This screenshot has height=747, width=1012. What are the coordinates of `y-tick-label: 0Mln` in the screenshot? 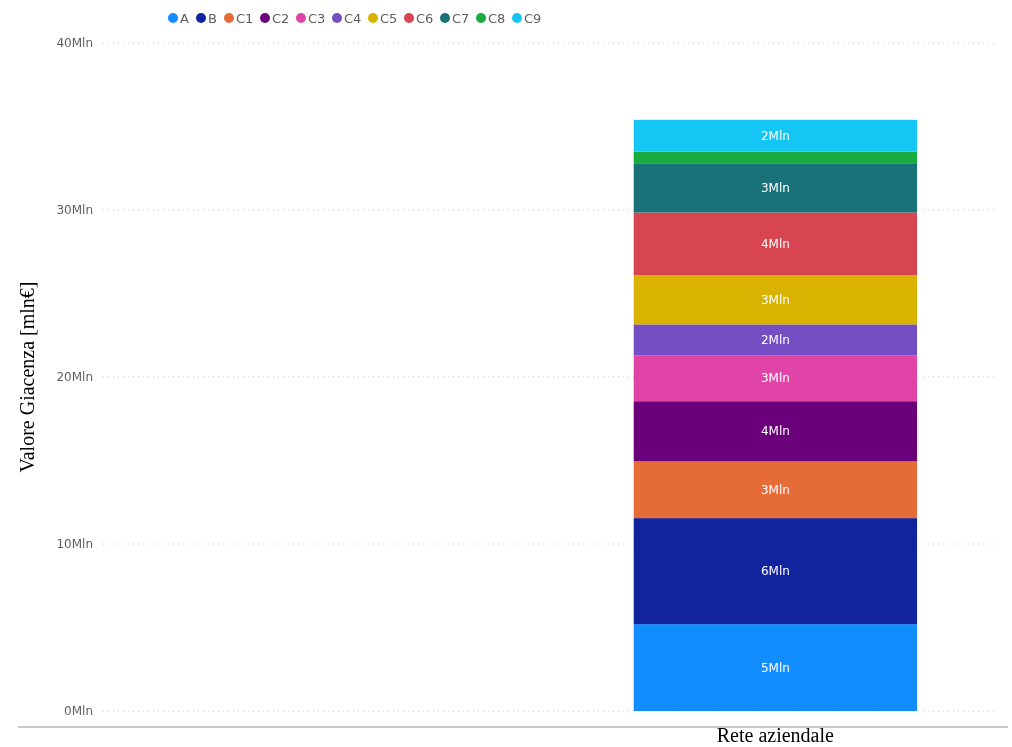 It's located at (78, 711).